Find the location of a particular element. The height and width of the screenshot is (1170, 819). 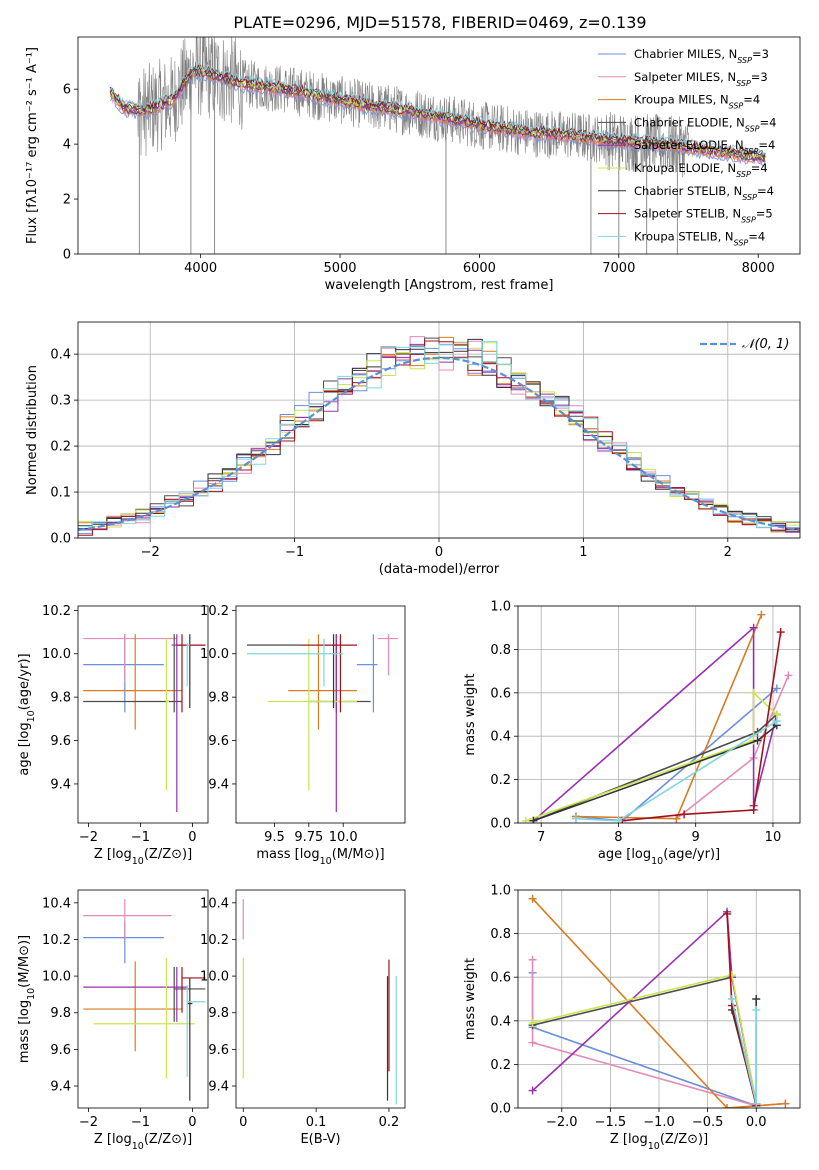

weight-vs-age-ytick-label: 1.0 is located at coordinates (500, 607).